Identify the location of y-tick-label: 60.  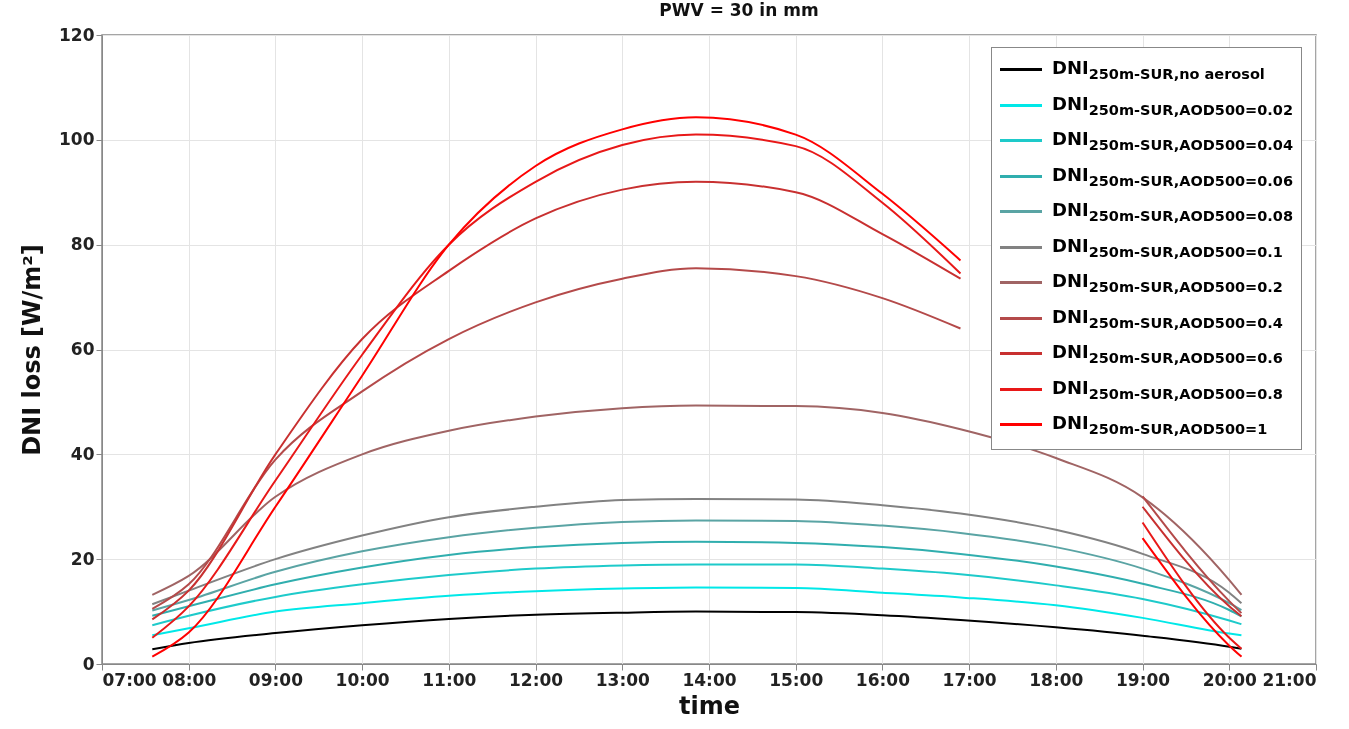
(82, 349).